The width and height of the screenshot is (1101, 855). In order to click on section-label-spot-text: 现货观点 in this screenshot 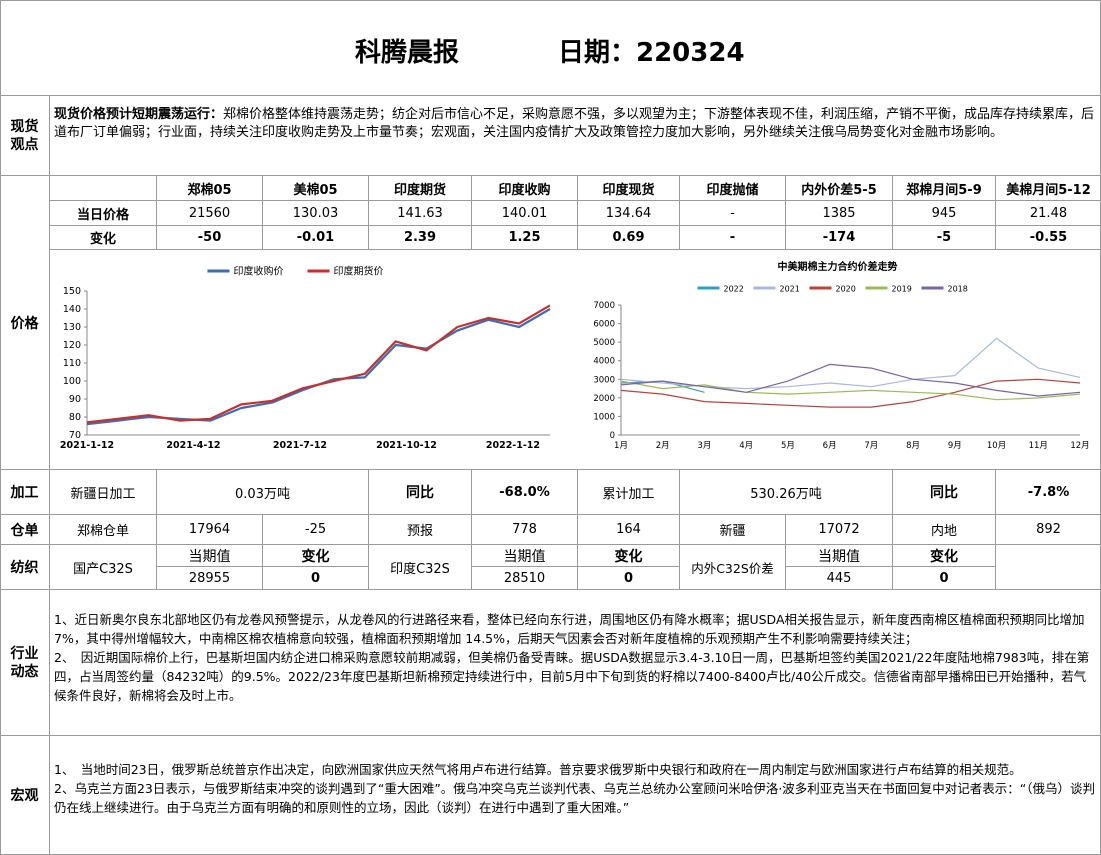, I will do `click(24, 135)`.